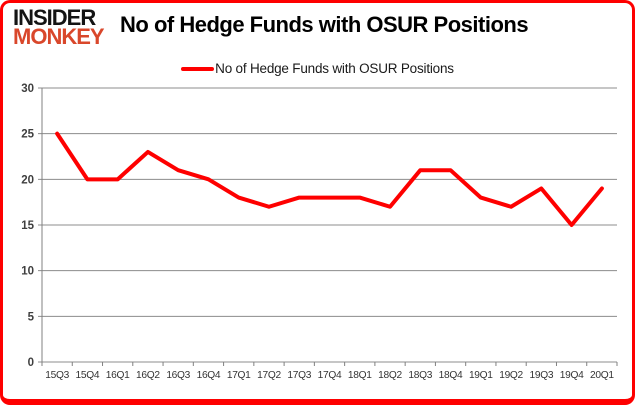 Image resolution: width=635 pixels, height=405 pixels. Describe the element at coordinates (27, 89) in the screenshot. I see `y-axis-label: 30` at that location.